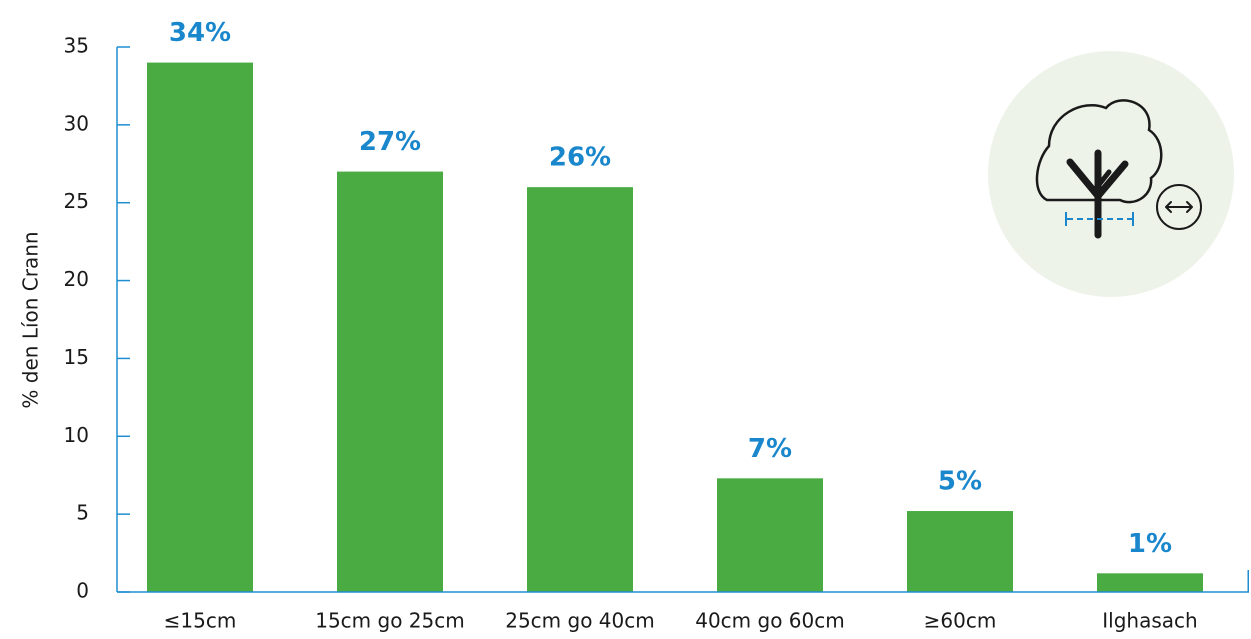  I want to click on double-arrow-icon, so click(1179, 207).